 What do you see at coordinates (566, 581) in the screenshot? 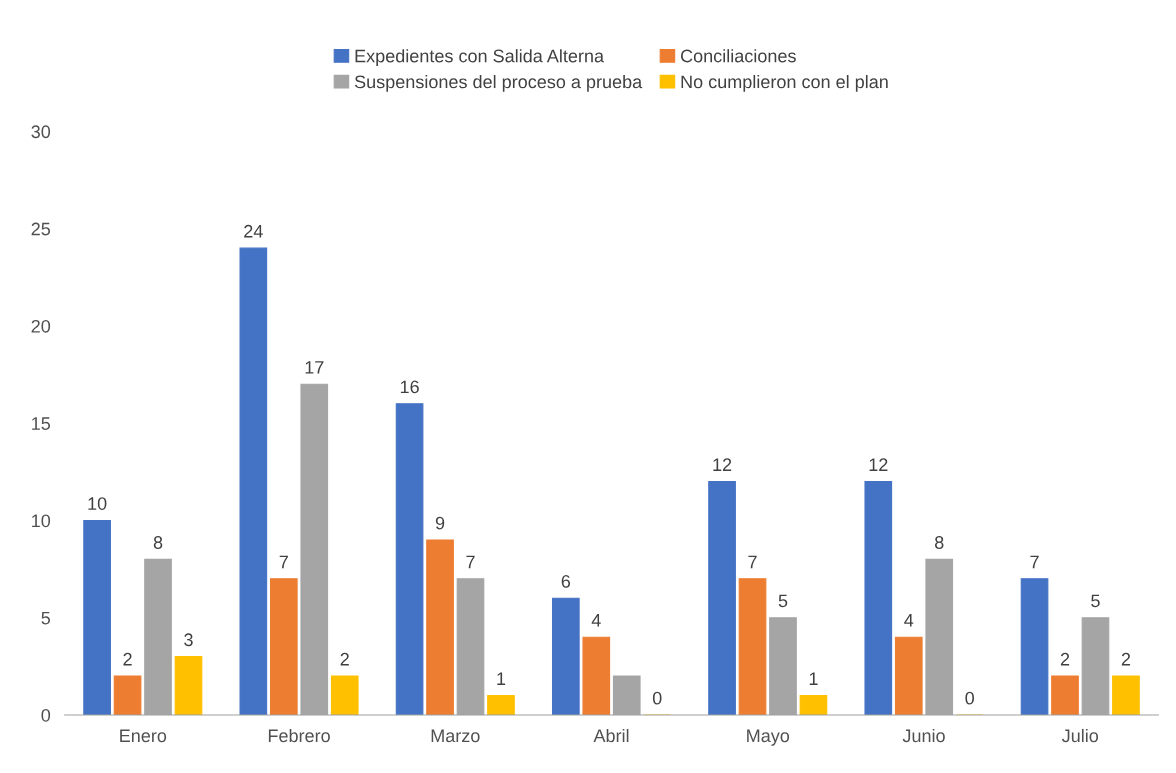
I see `data-label: 6` at bounding box center [566, 581].